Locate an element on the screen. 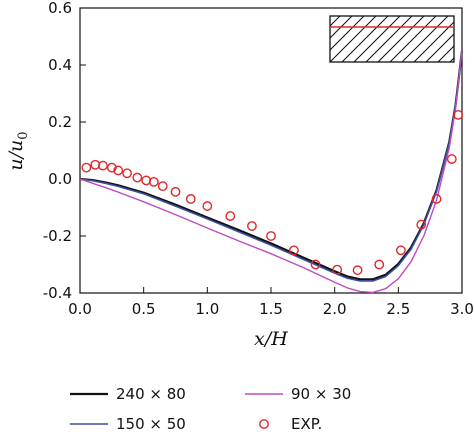 This screenshot has width=474, height=439. y-tick-label: -0.2 is located at coordinates (57, 236).